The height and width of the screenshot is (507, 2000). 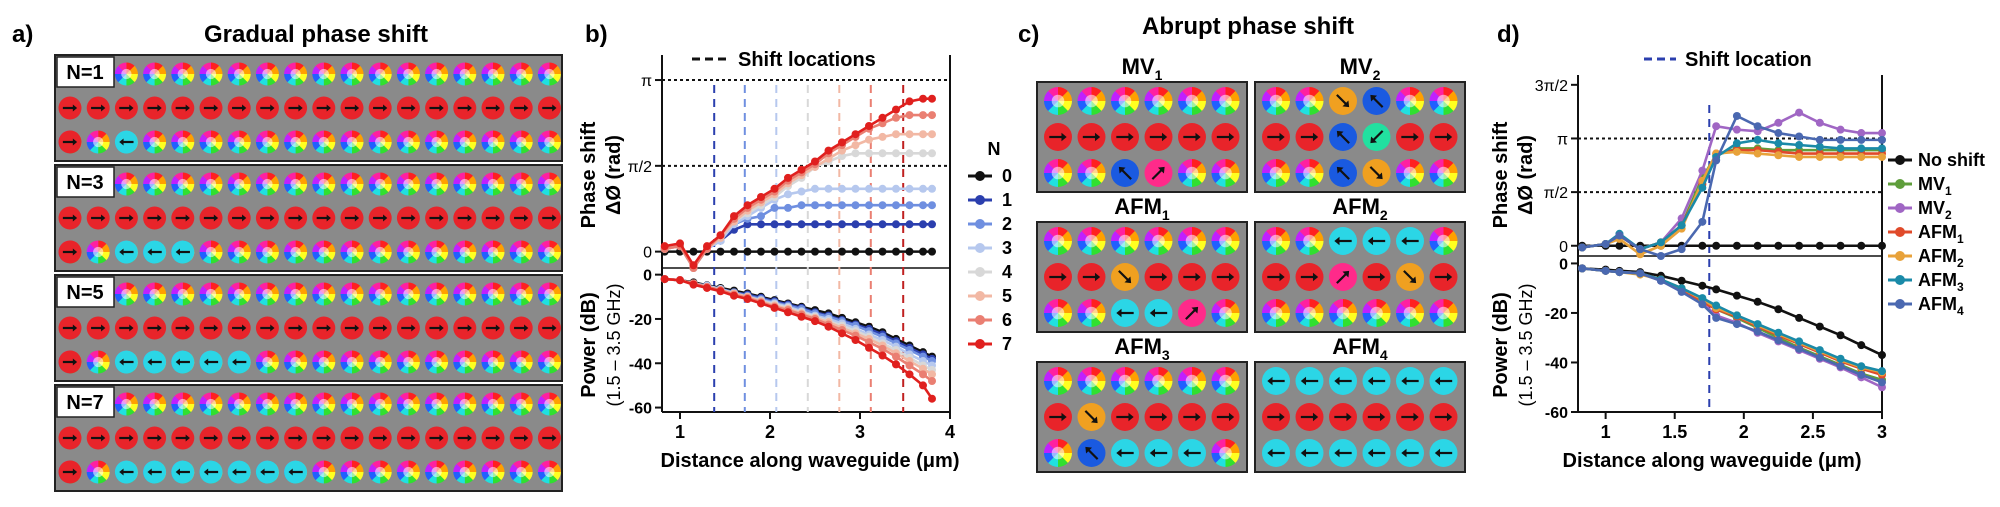 What do you see at coordinates (646, 81) in the screenshot?
I see `y-tick-label: π` at bounding box center [646, 81].